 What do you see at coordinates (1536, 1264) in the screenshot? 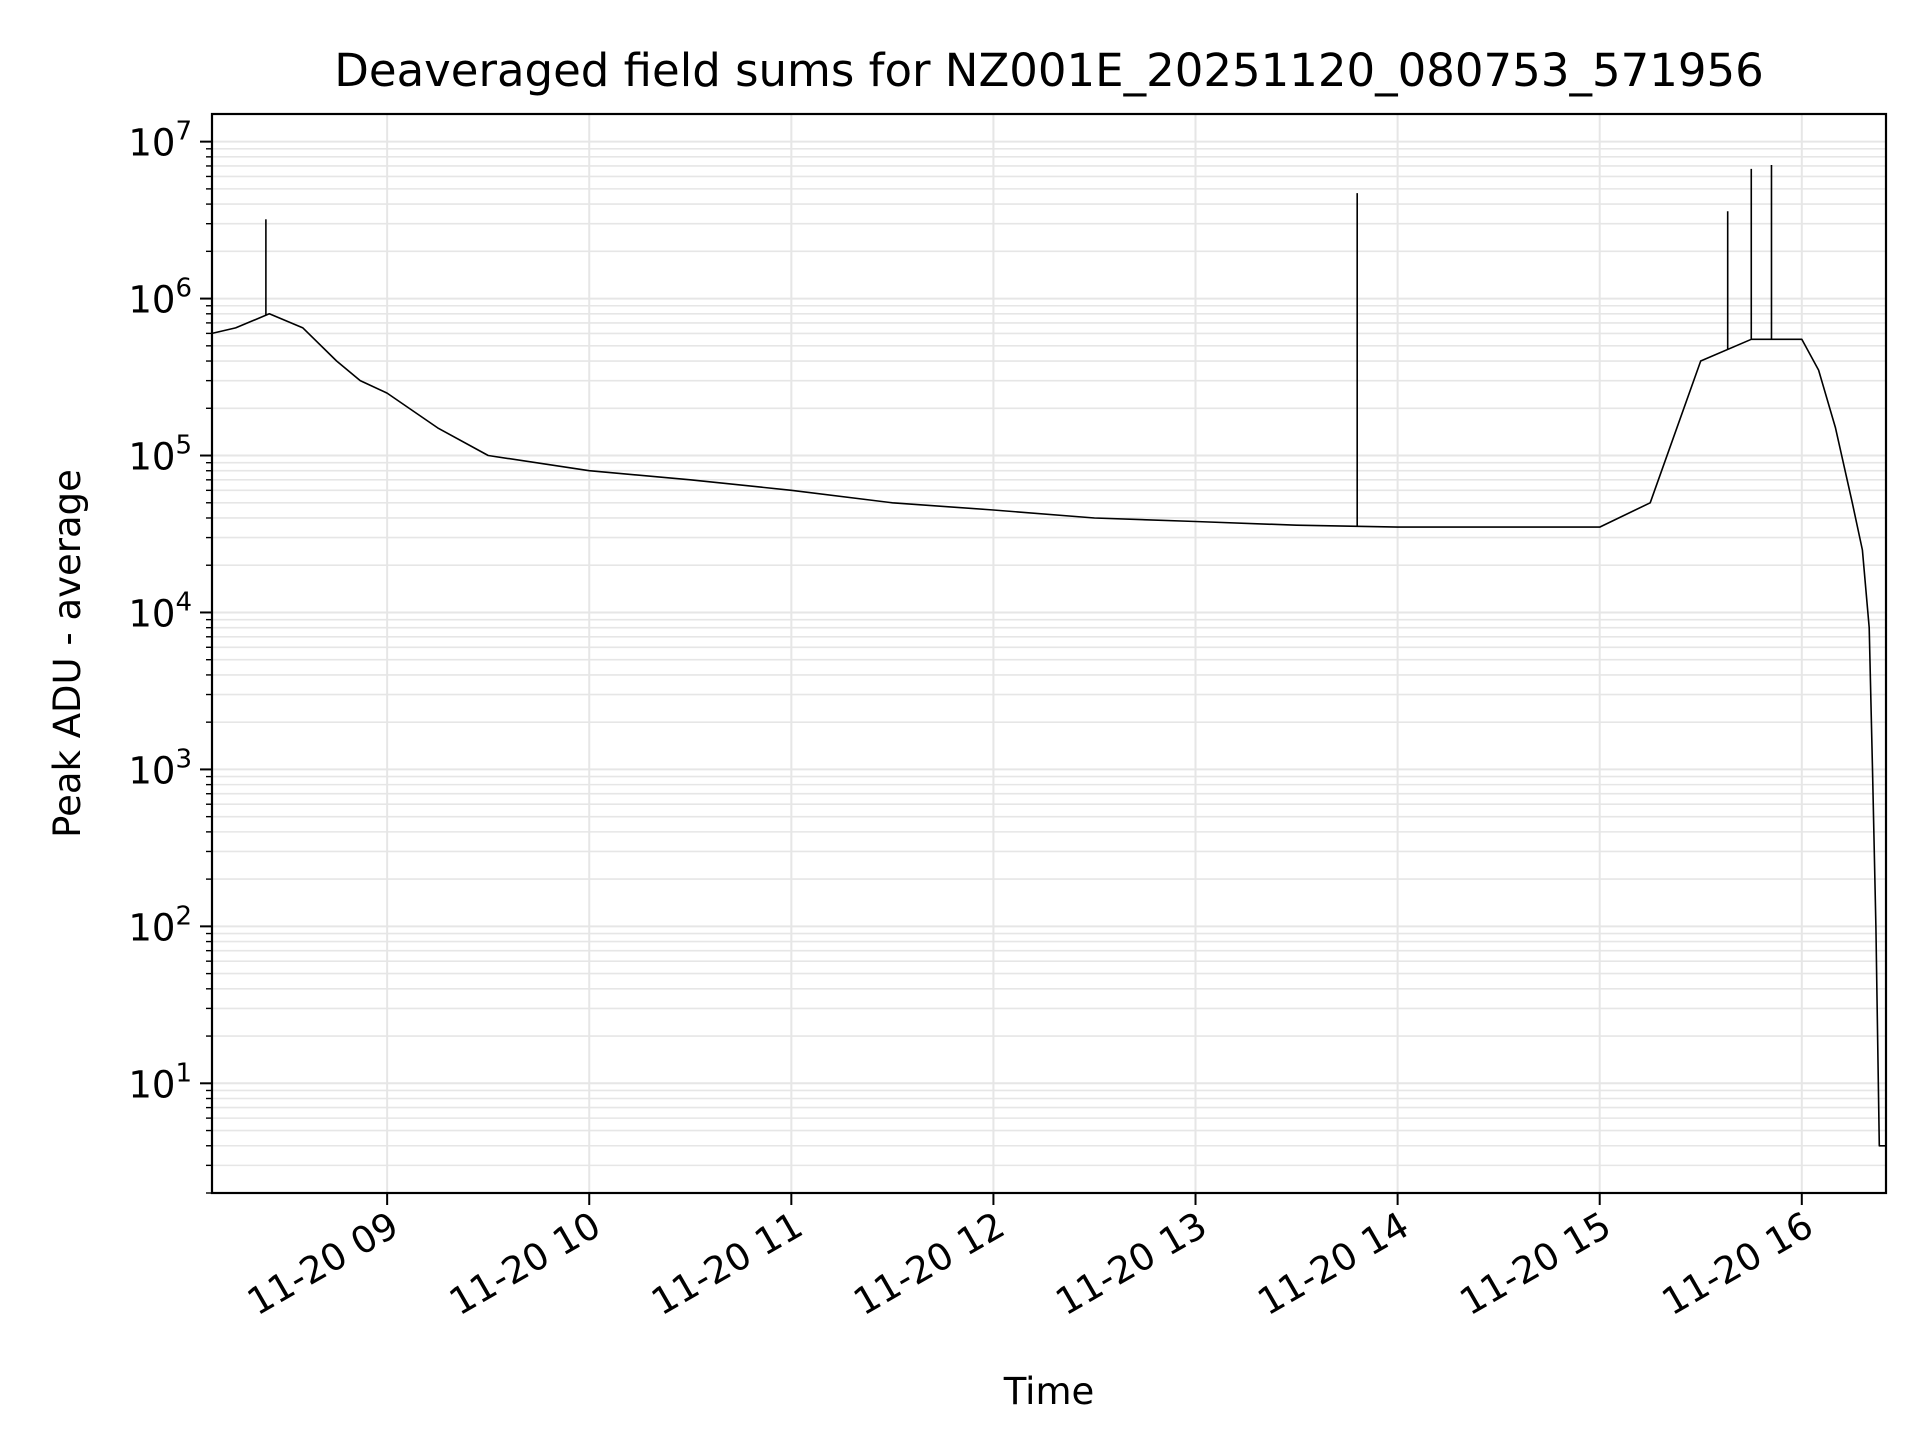
I see `x-tick-label: 11-20 15` at bounding box center [1536, 1264].